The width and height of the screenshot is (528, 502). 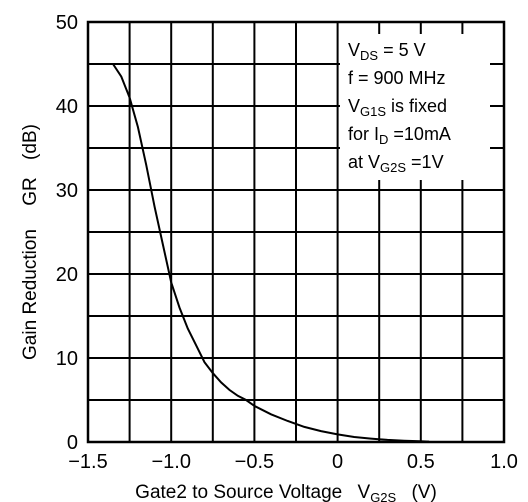 I want to click on x-tick-label: −1.0, so click(x=170, y=462).